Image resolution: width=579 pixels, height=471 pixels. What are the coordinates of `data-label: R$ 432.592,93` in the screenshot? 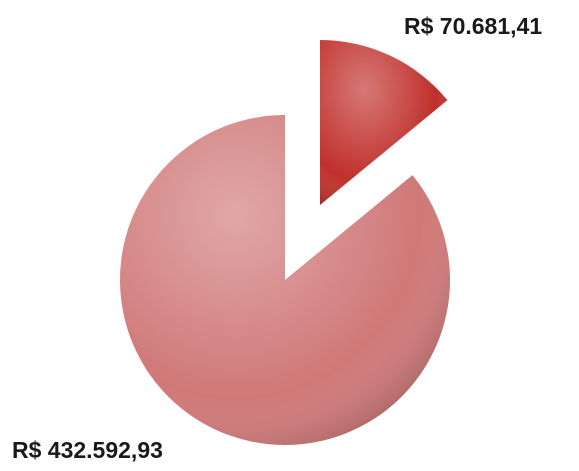 It's located at (87, 450).